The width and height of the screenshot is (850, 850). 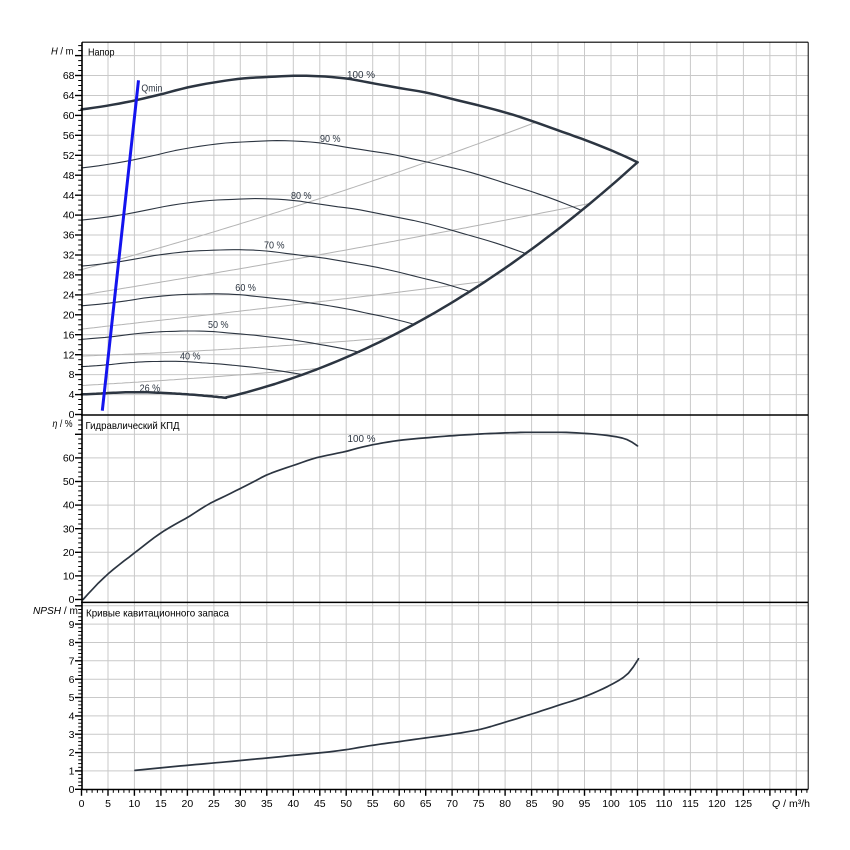 I want to click on svg-text: 25, so click(x=214, y=804).